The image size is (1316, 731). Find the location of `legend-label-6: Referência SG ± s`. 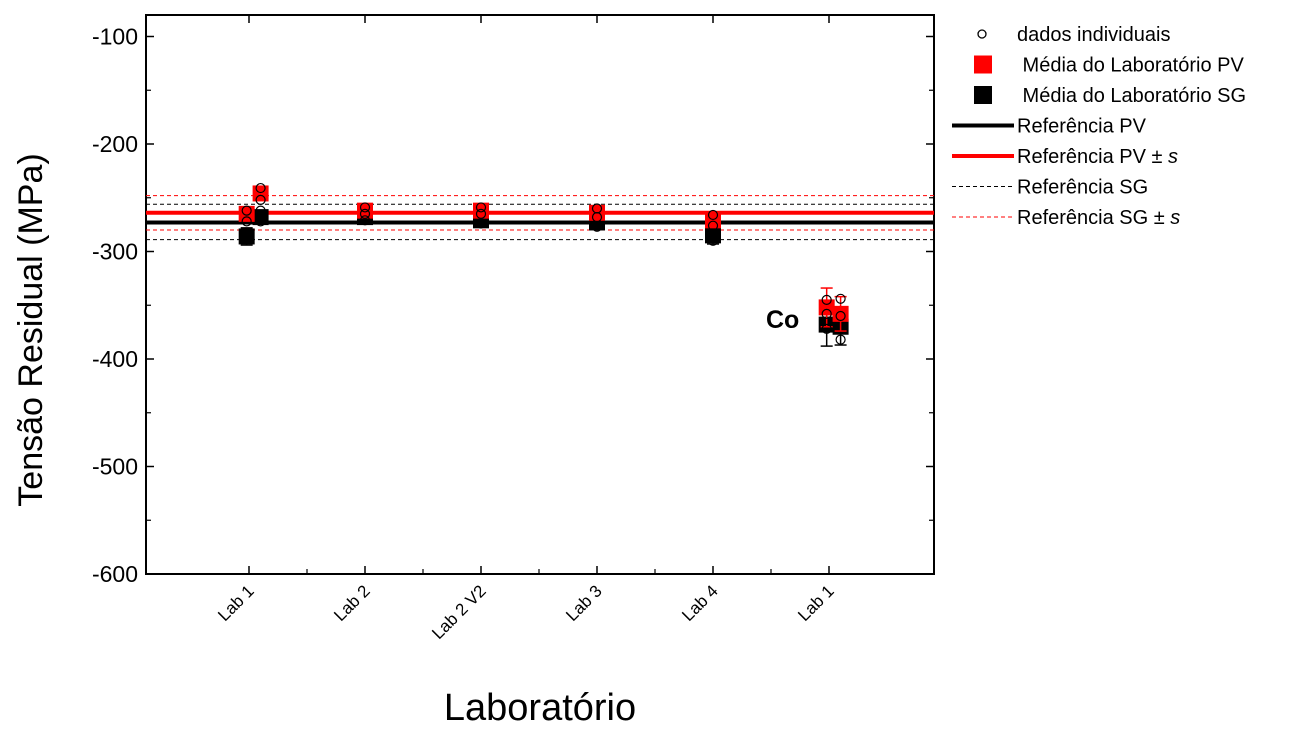

legend-label-6: Referência SG ± s is located at coordinates (1098, 218).